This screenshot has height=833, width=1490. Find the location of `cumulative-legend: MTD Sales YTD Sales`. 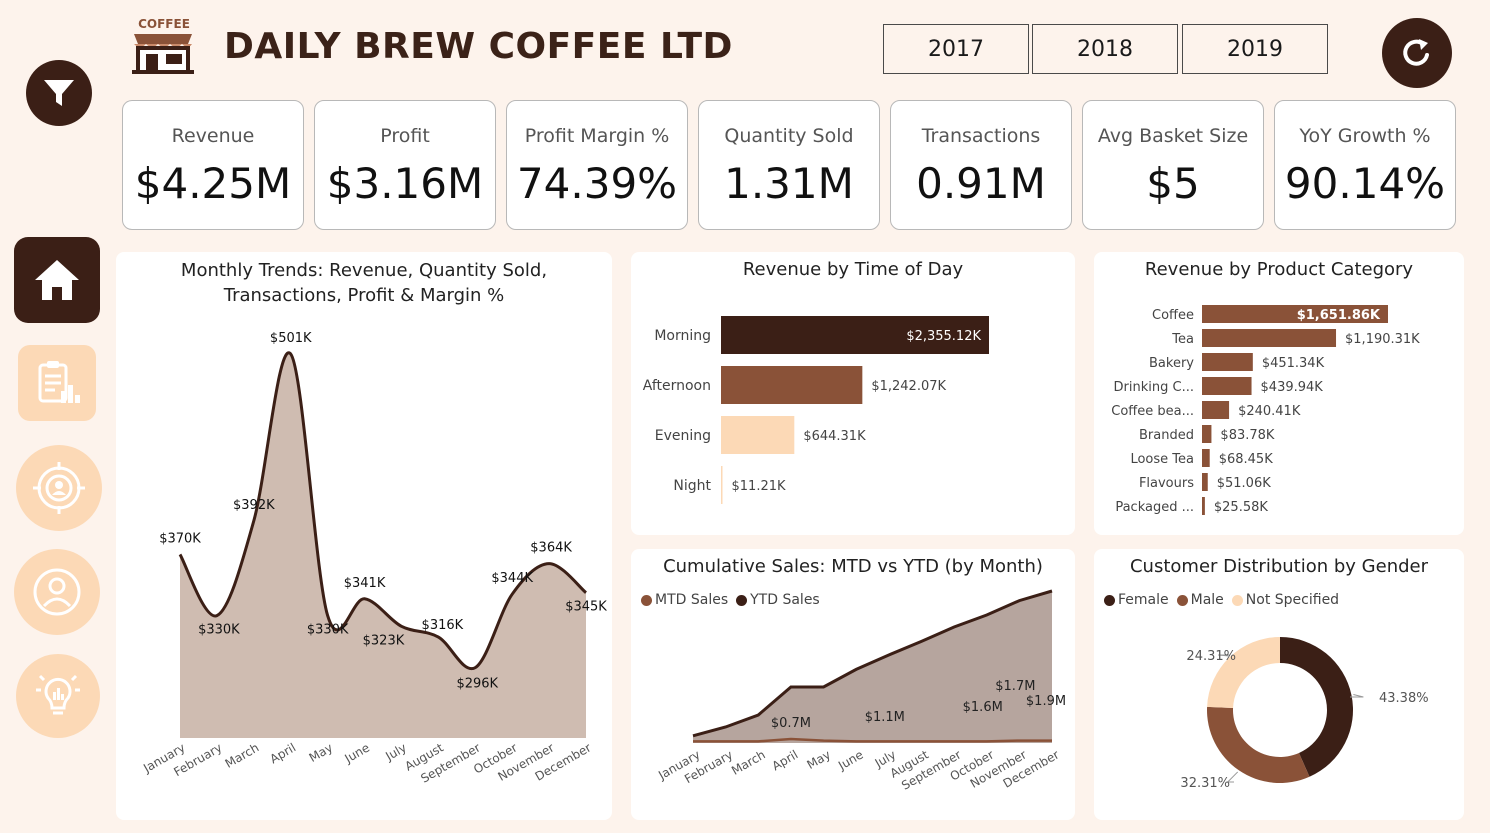

cumulative-legend: MTD Sales YTD Sales is located at coordinates (730, 600).